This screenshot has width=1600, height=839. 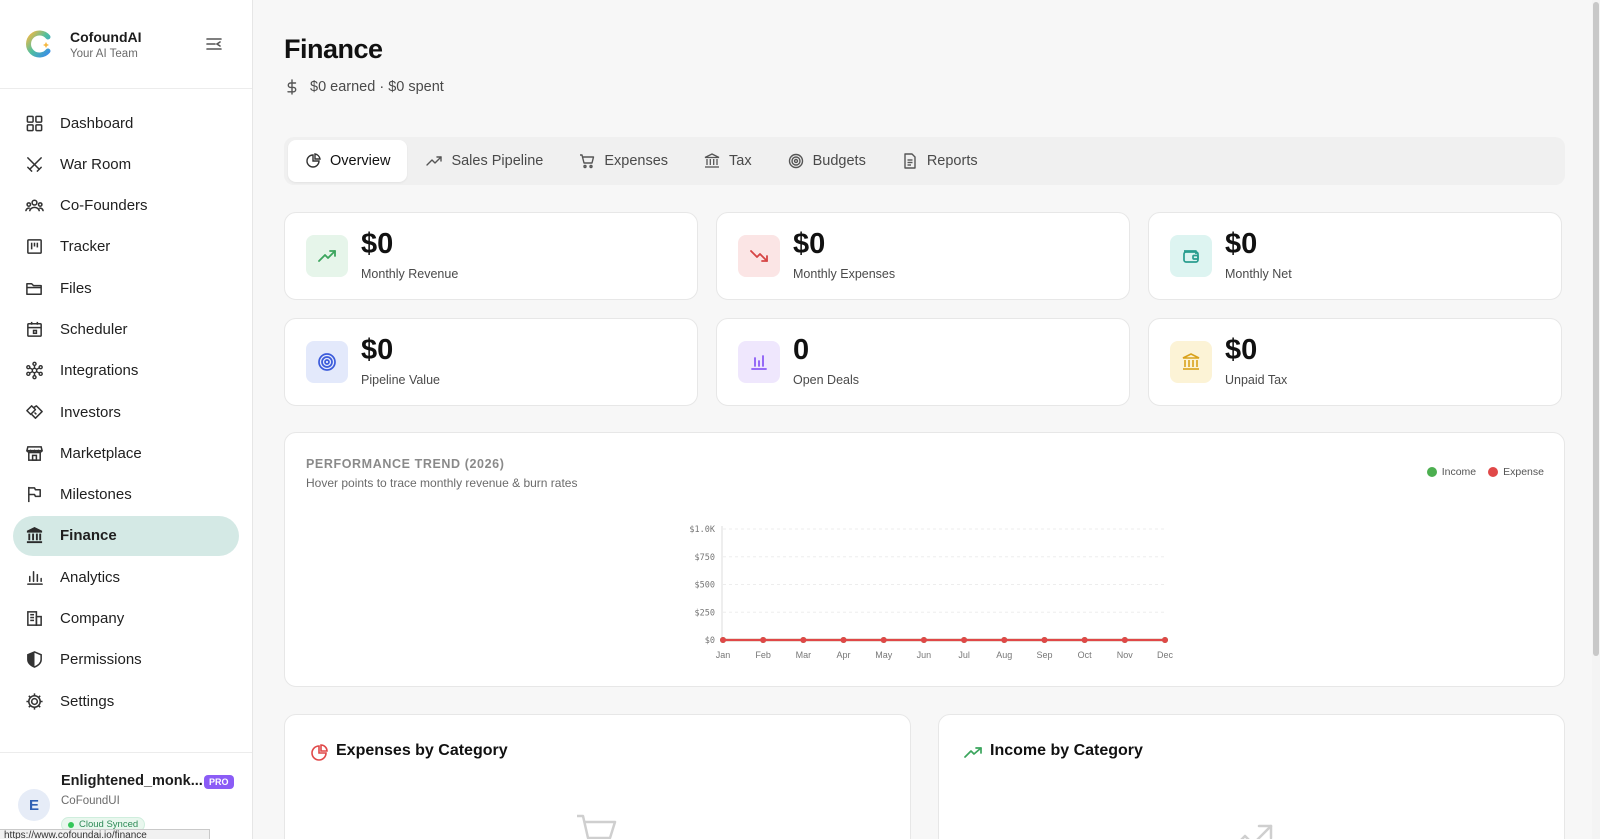 I want to click on legend-label: Expense, so click(x=1523, y=472).